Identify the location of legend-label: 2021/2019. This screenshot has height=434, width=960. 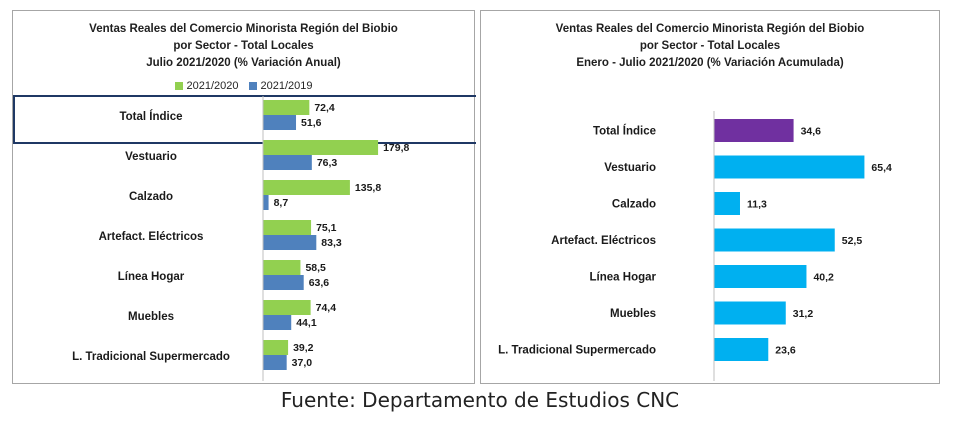
(286, 86).